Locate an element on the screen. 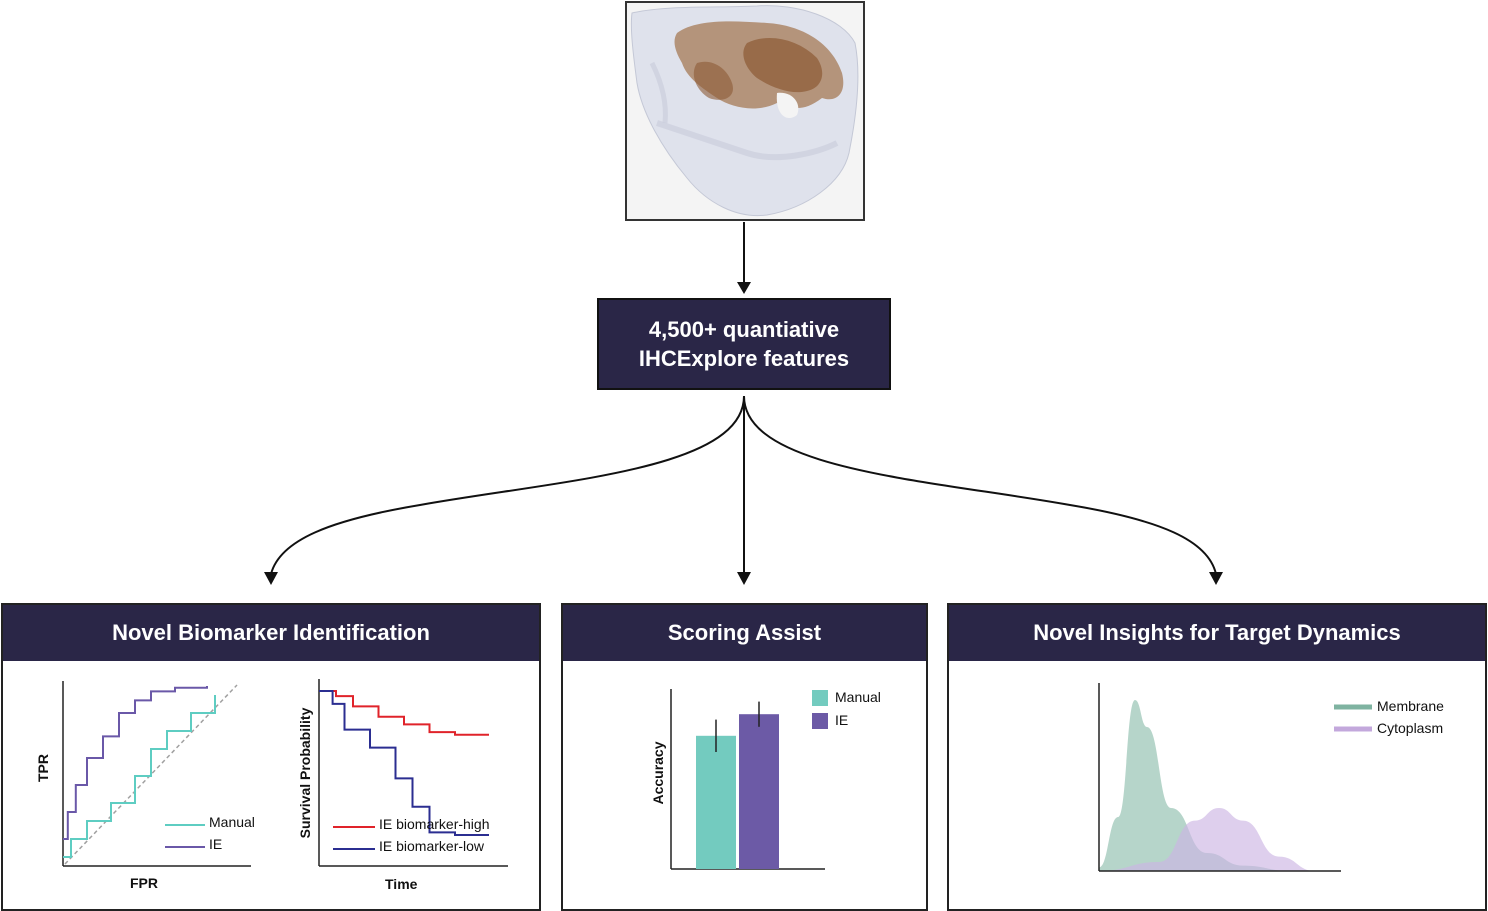  roc-series-group is located at coordinates (139, 772).